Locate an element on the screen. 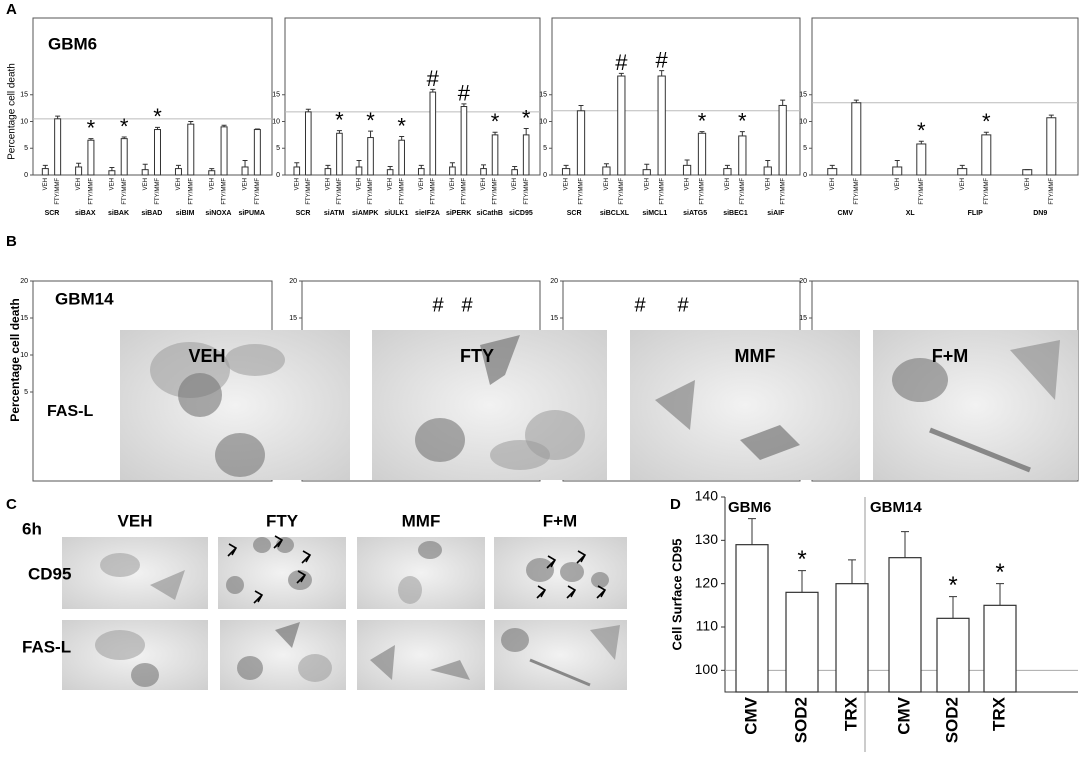  group-label: siBAK is located at coordinates (118, 213).